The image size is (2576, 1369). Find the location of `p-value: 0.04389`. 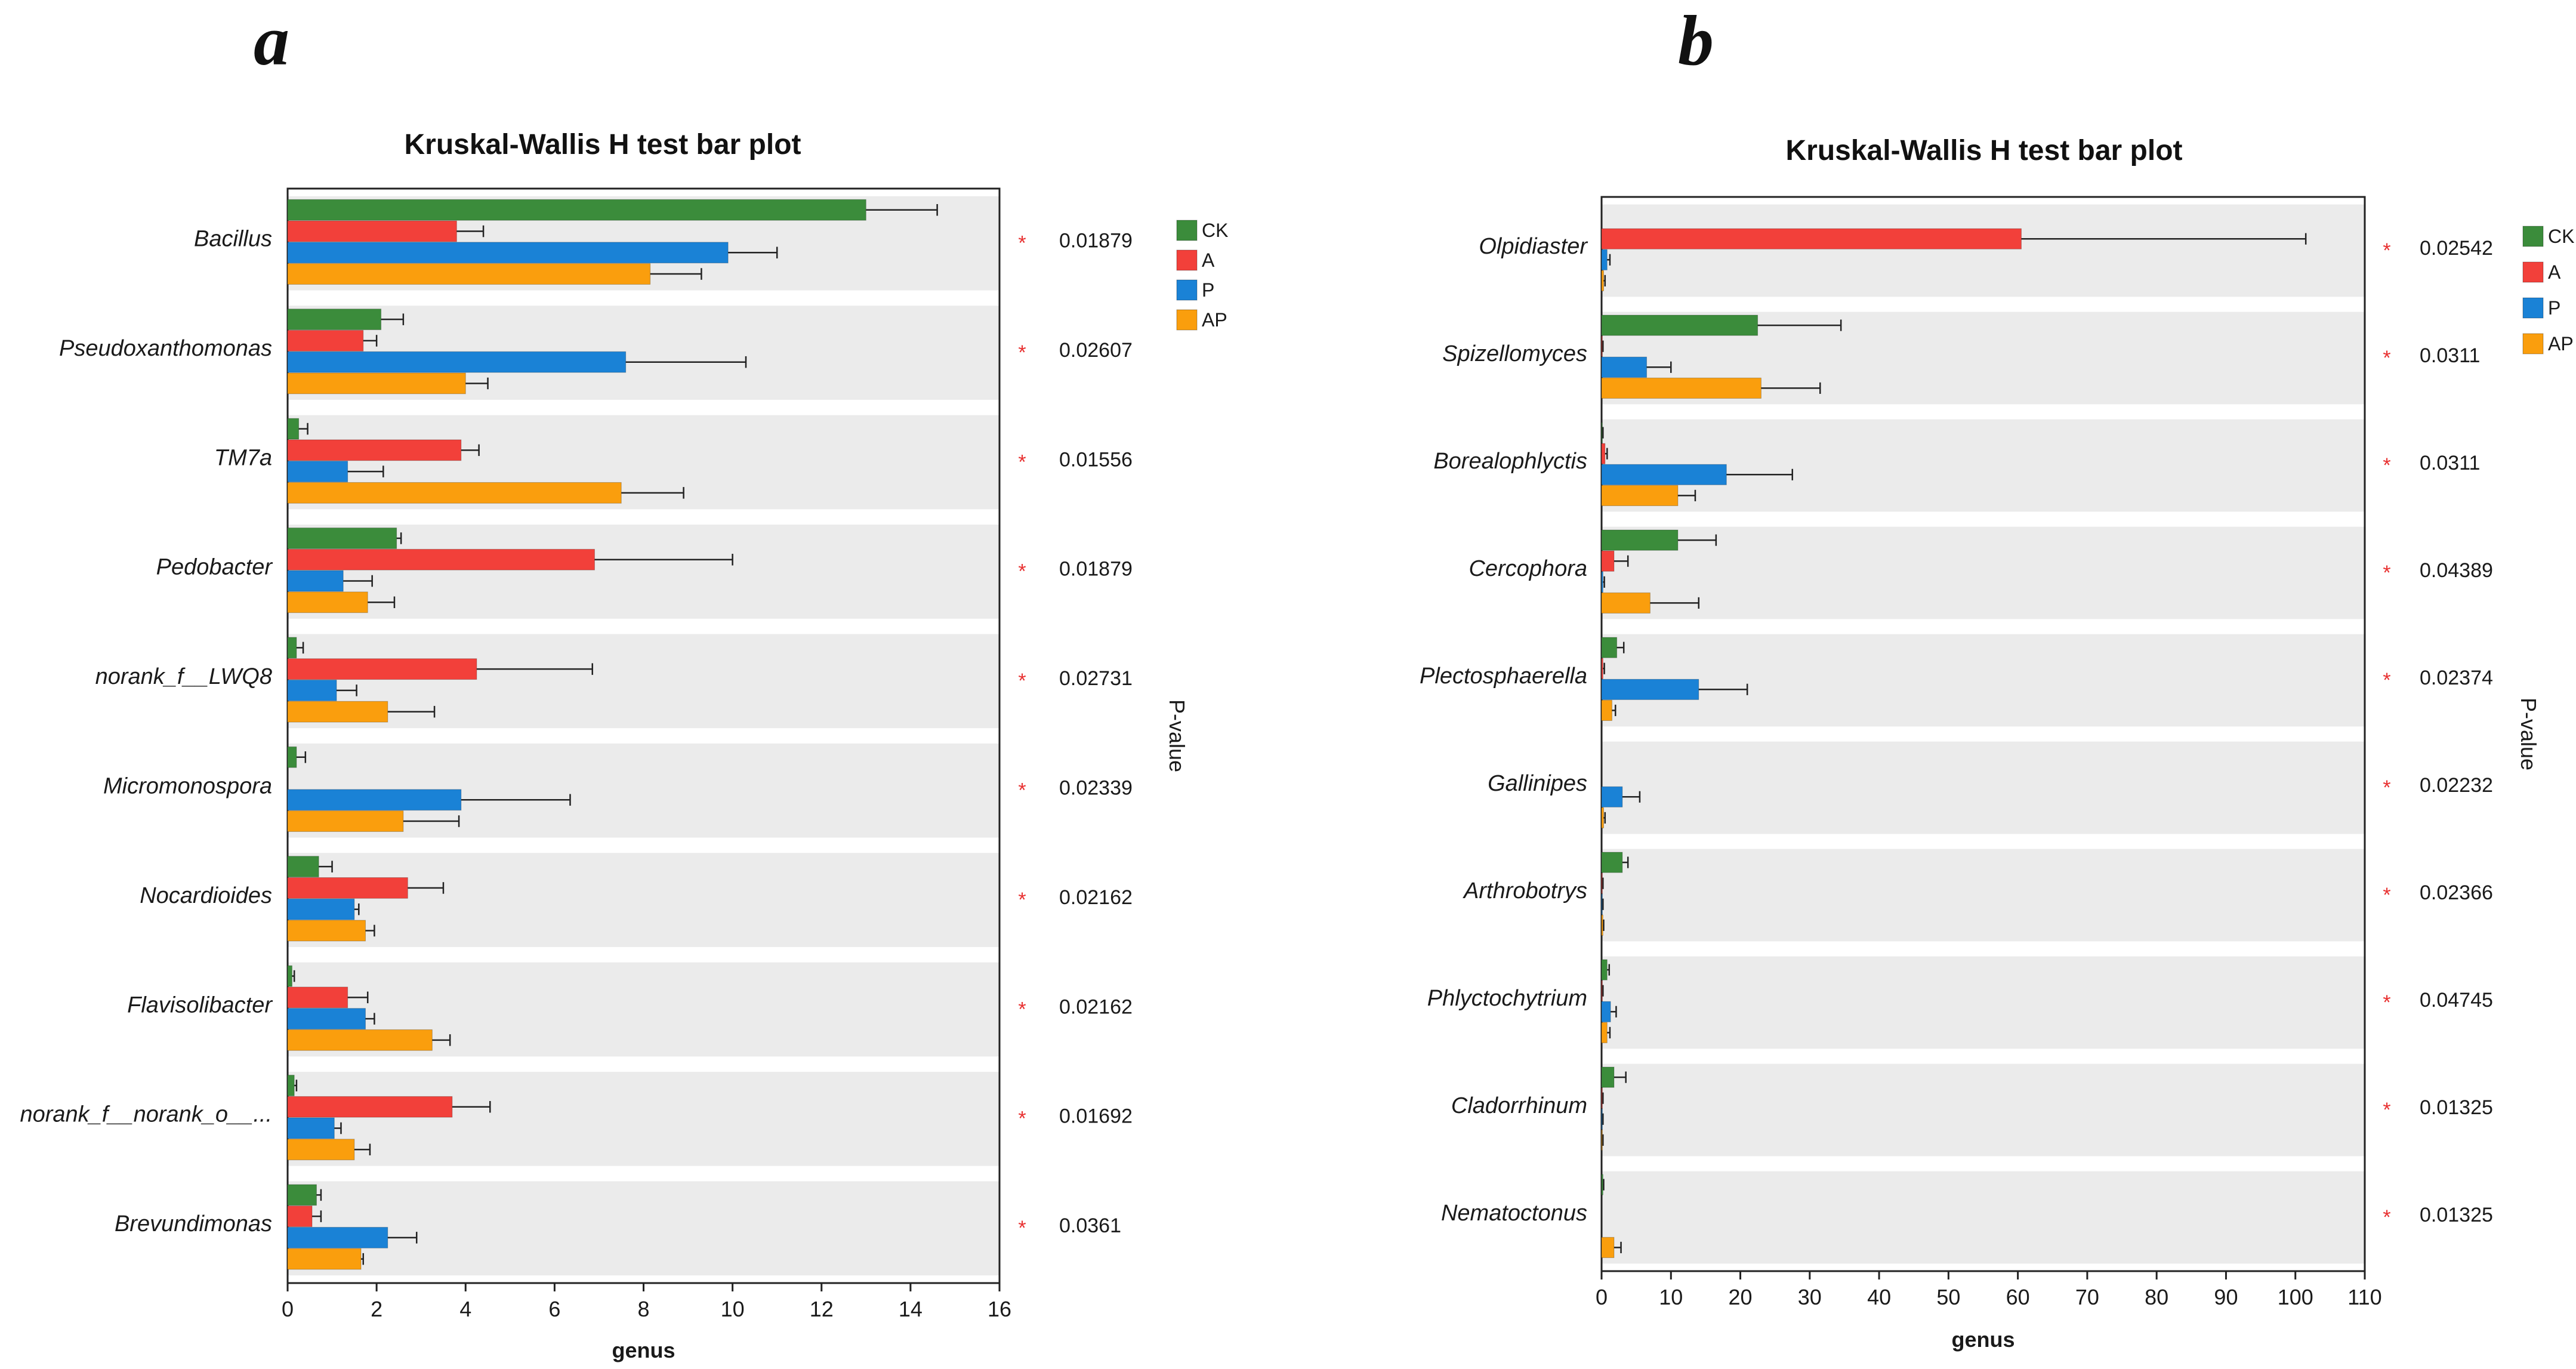

p-value: 0.04389 is located at coordinates (2456, 570).